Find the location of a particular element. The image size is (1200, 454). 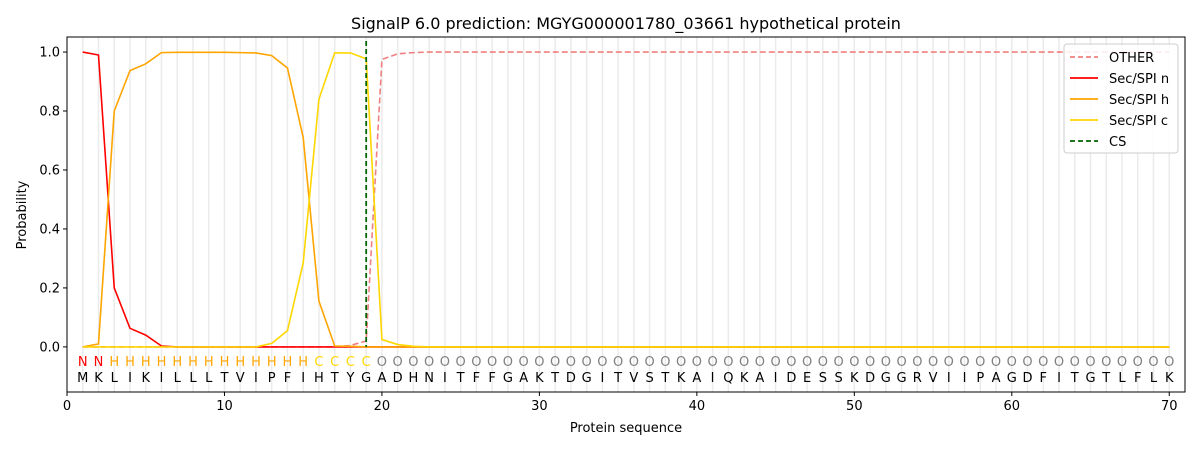

x-tick-label: 0 is located at coordinates (67, 406).